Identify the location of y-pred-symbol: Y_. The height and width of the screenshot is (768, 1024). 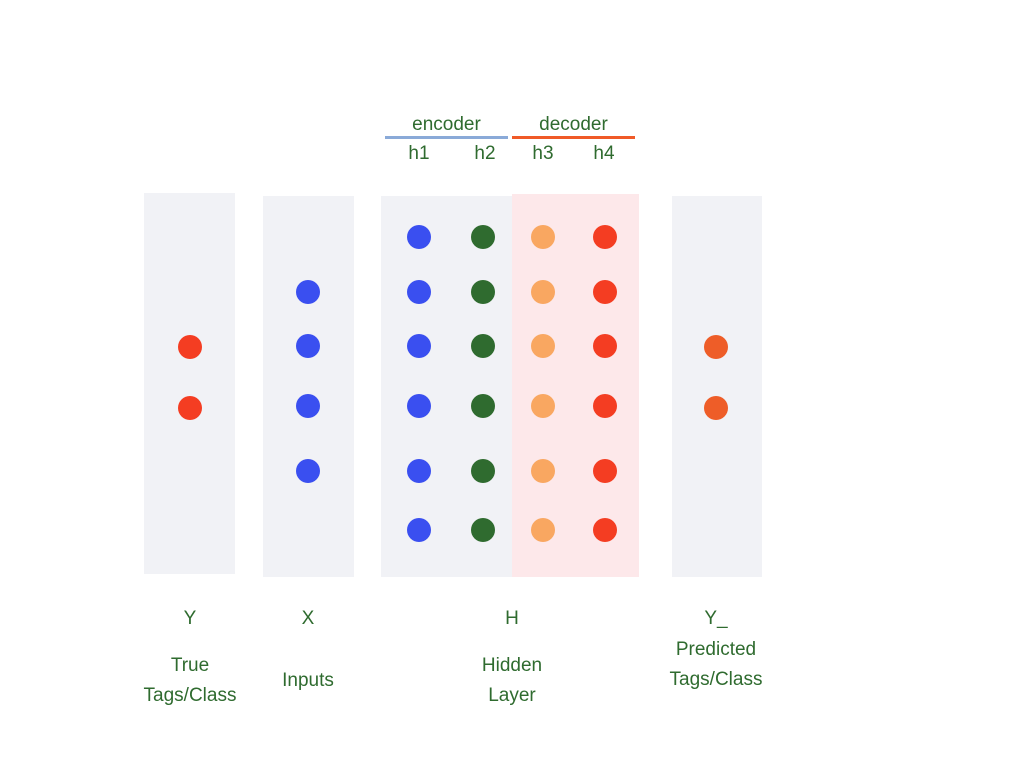
(716, 618).